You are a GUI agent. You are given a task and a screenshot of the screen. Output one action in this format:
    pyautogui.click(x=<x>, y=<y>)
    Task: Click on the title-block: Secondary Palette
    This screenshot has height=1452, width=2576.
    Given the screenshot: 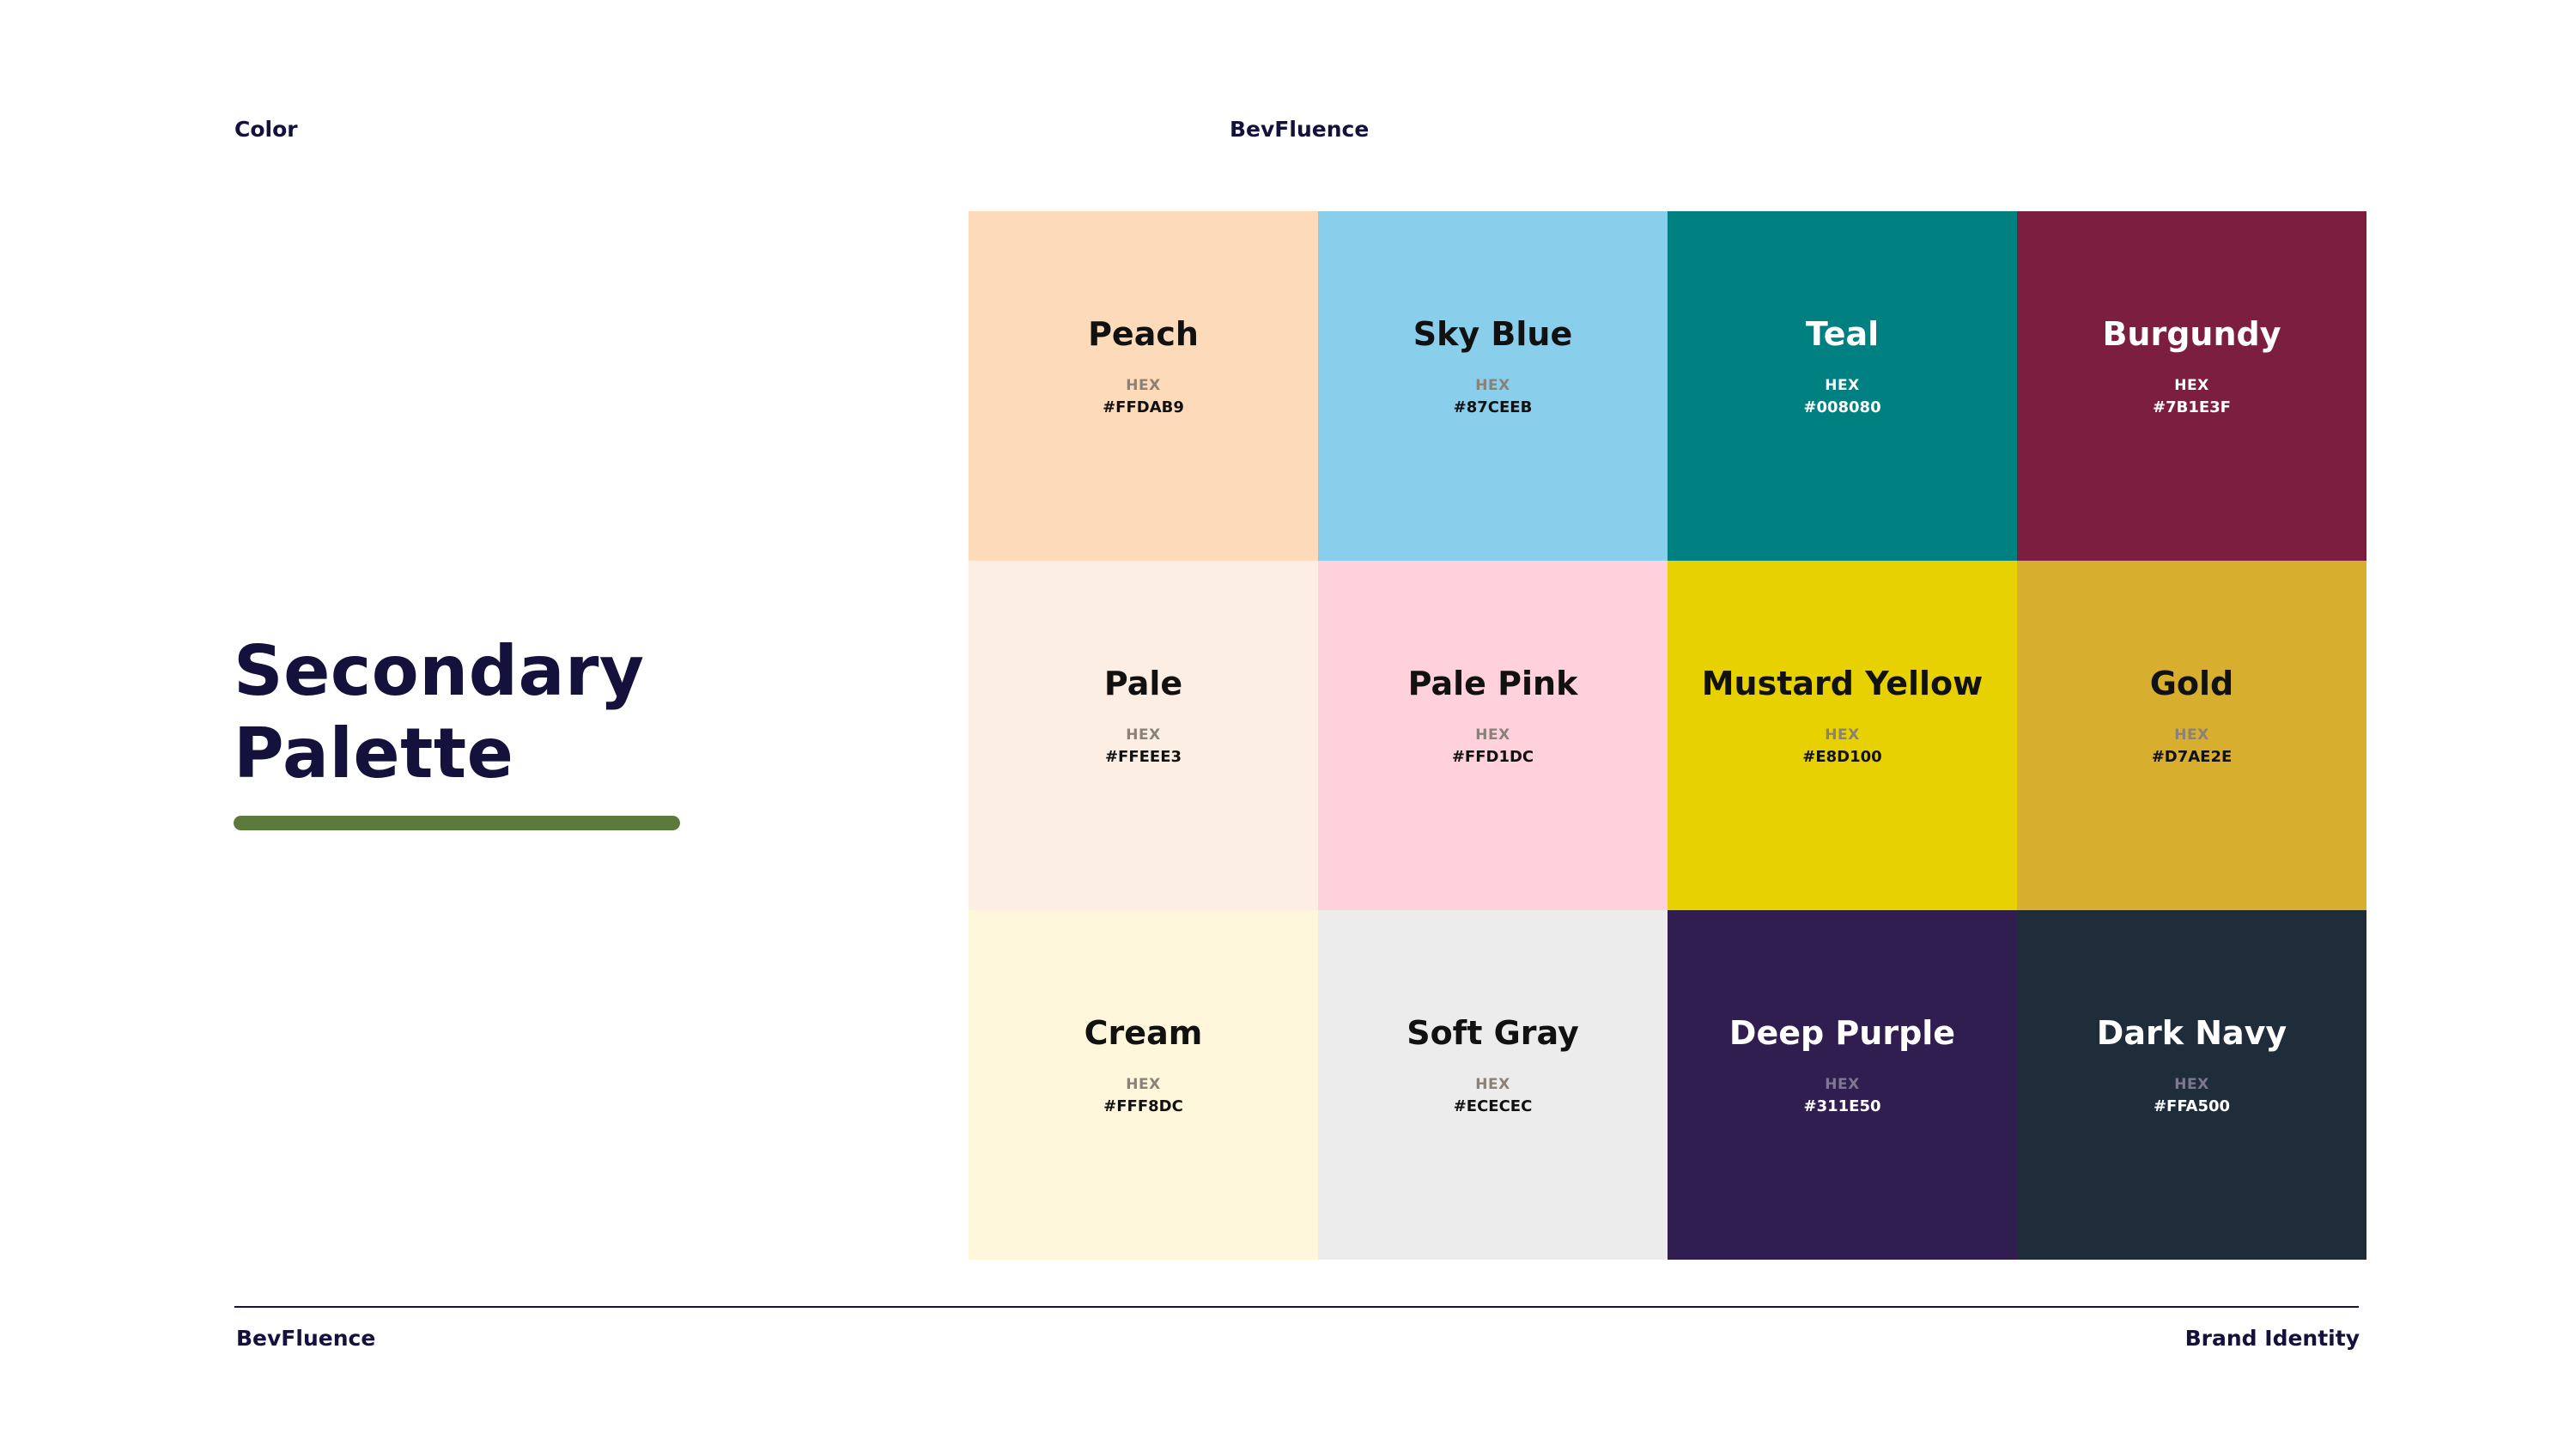 What is the action you would take?
    pyautogui.click(x=534, y=730)
    